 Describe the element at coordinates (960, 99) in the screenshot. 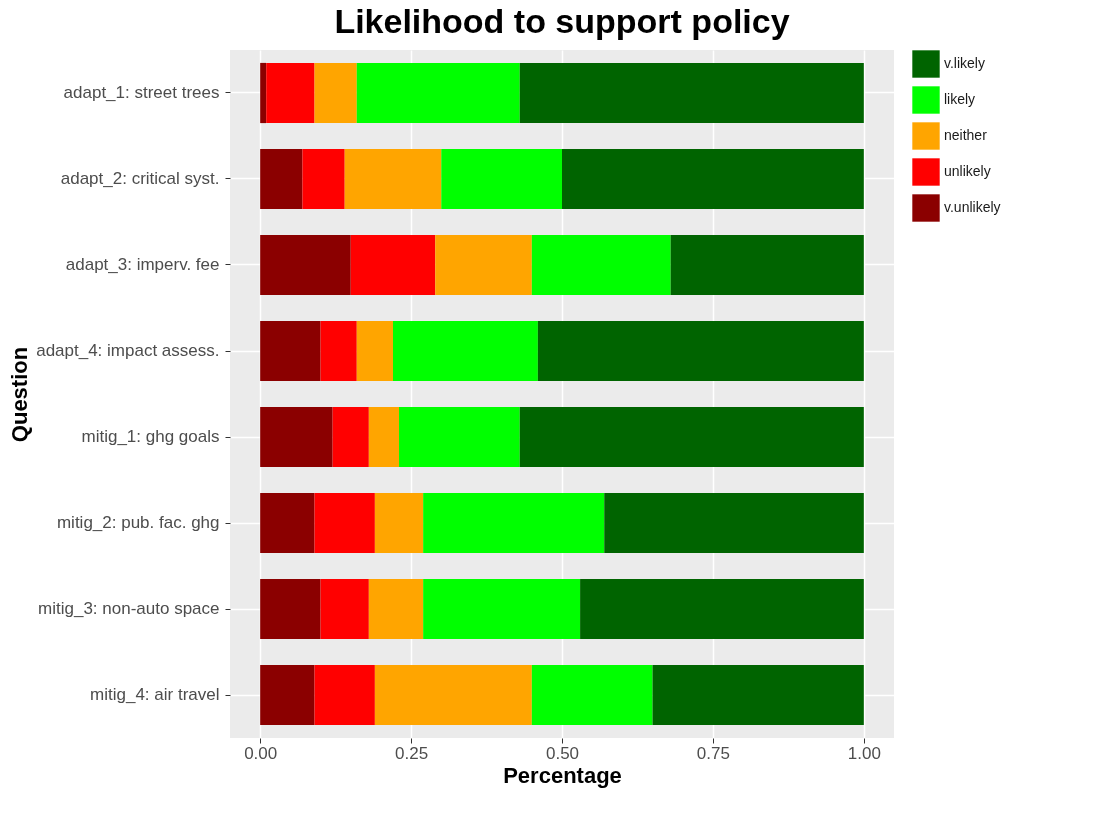

I see `legend-label: likely` at that location.